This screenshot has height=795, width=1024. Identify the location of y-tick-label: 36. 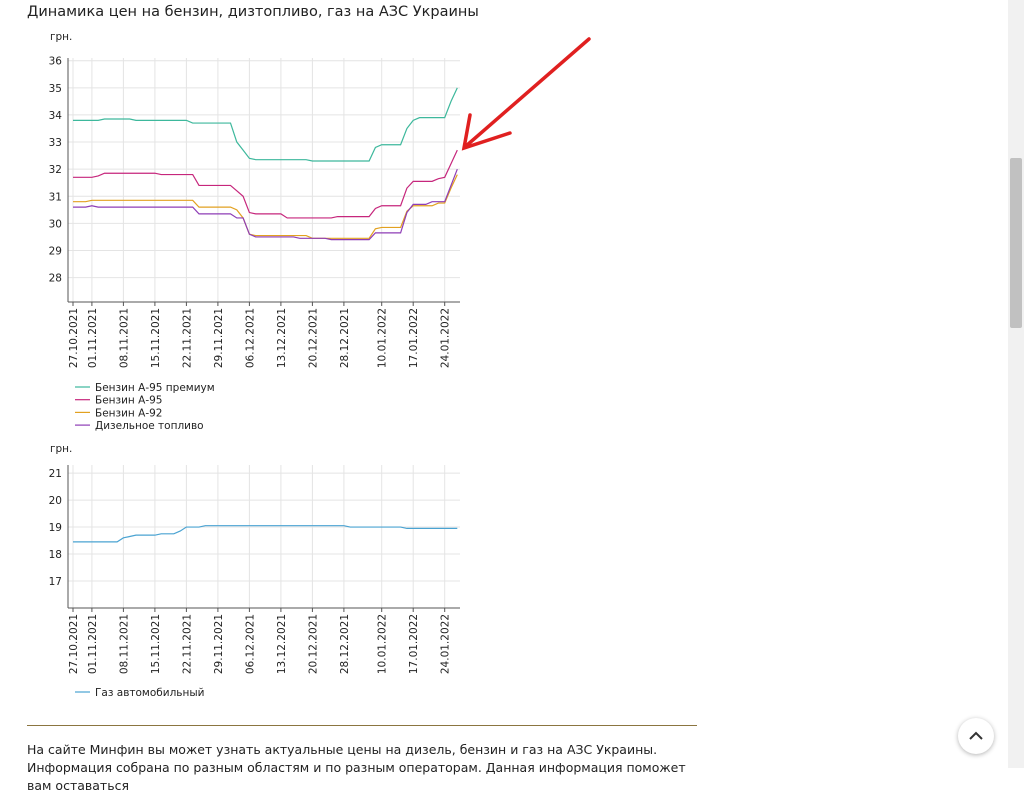
(56, 62).